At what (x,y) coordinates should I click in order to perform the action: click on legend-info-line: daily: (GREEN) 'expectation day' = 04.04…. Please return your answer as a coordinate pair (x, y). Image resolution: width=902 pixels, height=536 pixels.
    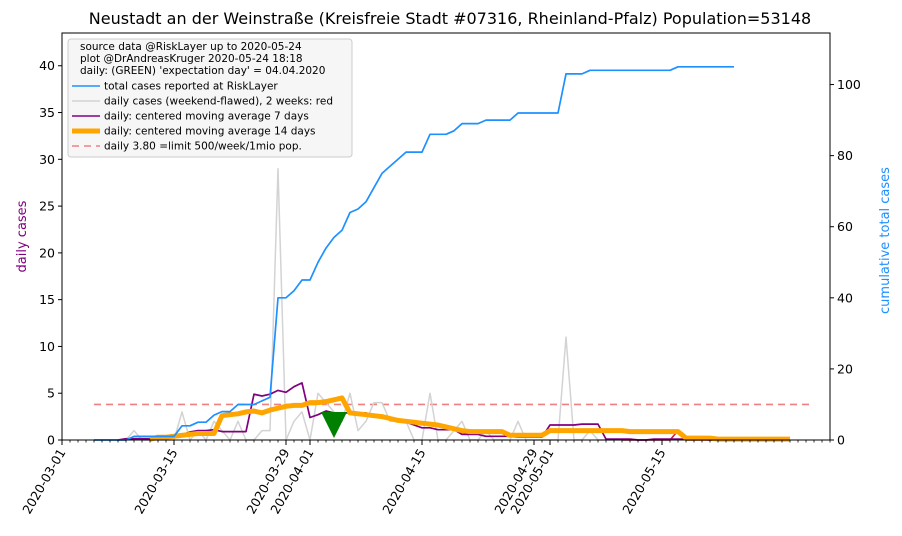
    Looking at the image, I should click on (202, 71).